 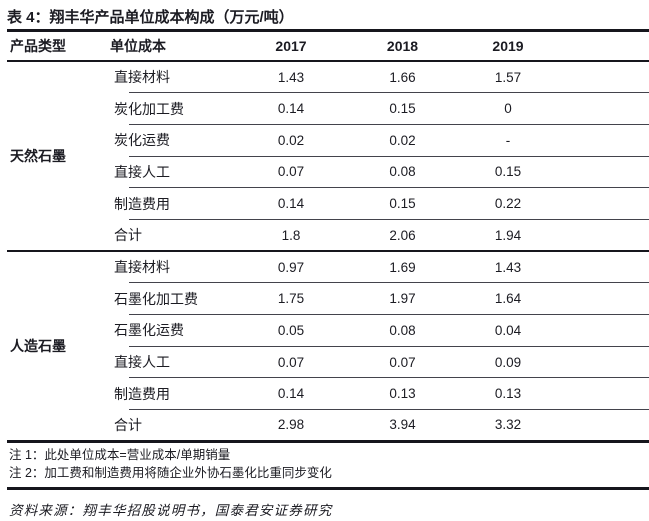 I want to click on cost-row: 直接人工 0.07 0.08 0.15, so click(x=328, y=171).